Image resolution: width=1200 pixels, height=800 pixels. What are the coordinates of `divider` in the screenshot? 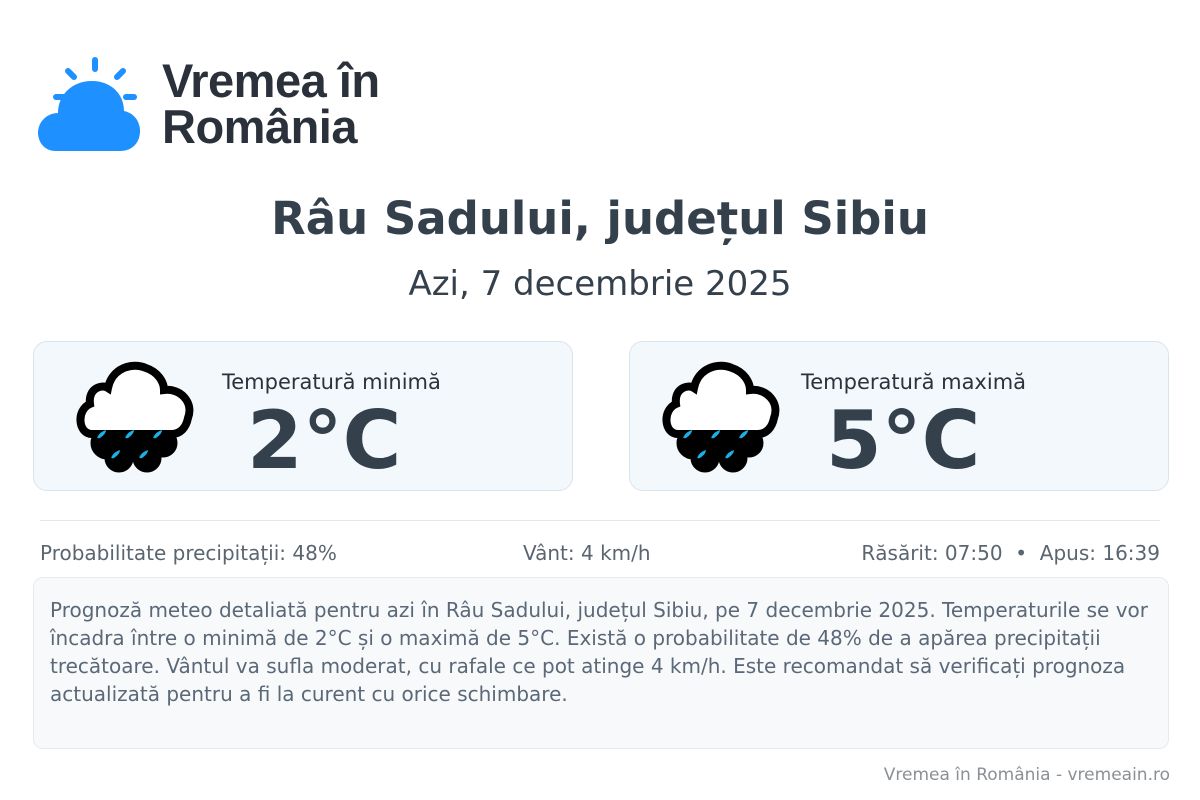 It's located at (600, 520).